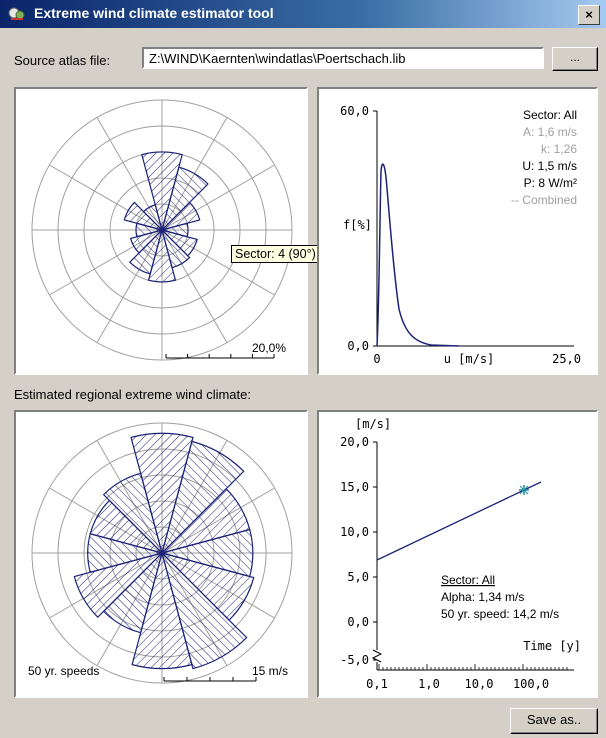  What do you see at coordinates (354, 487) in the screenshot?
I see `gumbel-y-tick-label: 15,0` at bounding box center [354, 487].